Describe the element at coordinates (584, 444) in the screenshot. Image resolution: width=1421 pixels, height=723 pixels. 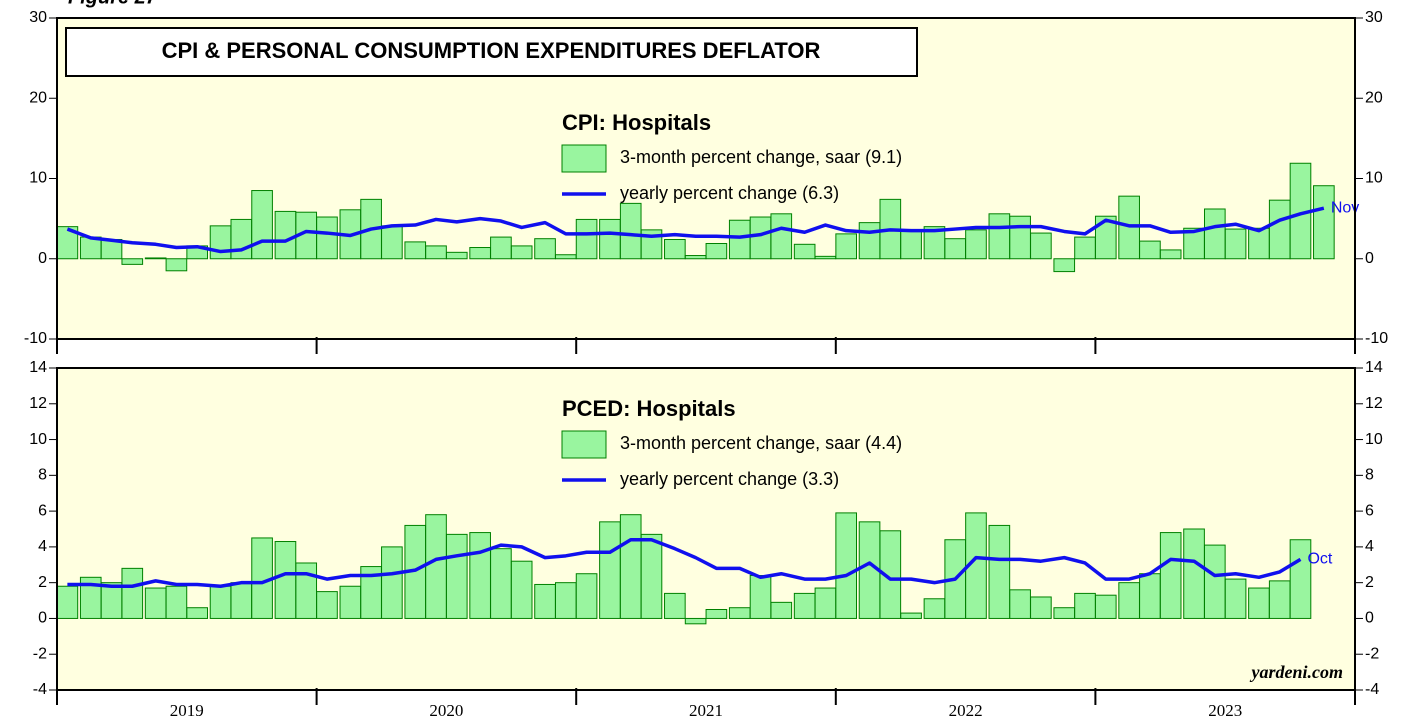
I see `legend-swatch` at that location.